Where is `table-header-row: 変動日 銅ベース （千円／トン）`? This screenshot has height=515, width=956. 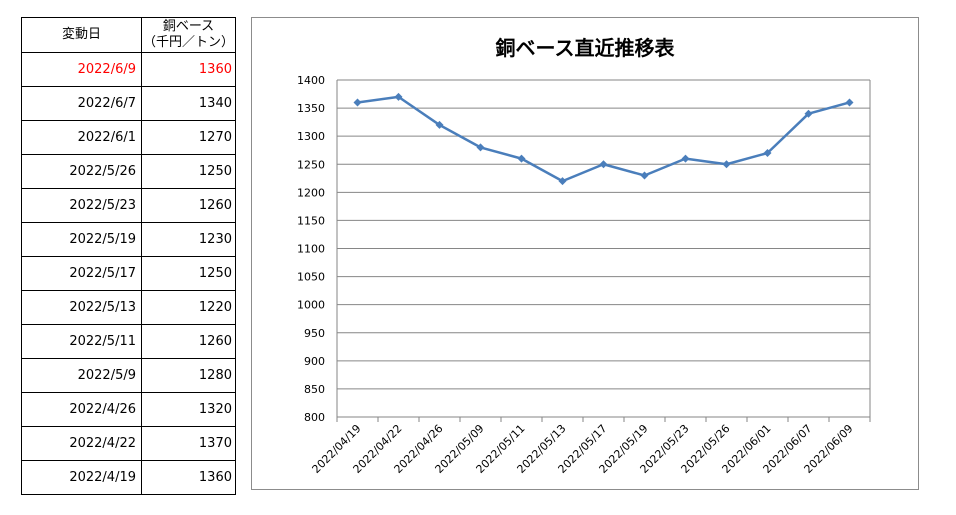 table-header-row: 変動日 銅ベース （千円／トン） is located at coordinates (128, 35).